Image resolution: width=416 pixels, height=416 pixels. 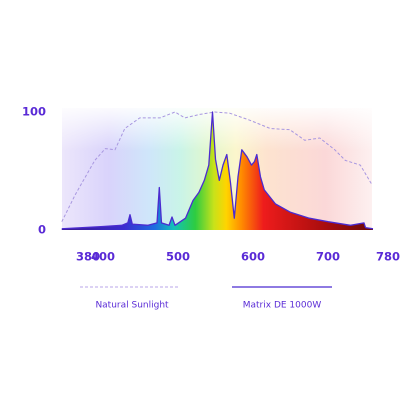 What do you see at coordinates (88, 257) in the screenshot?
I see `x-tick-label: 380` at bounding box center [88, 257].